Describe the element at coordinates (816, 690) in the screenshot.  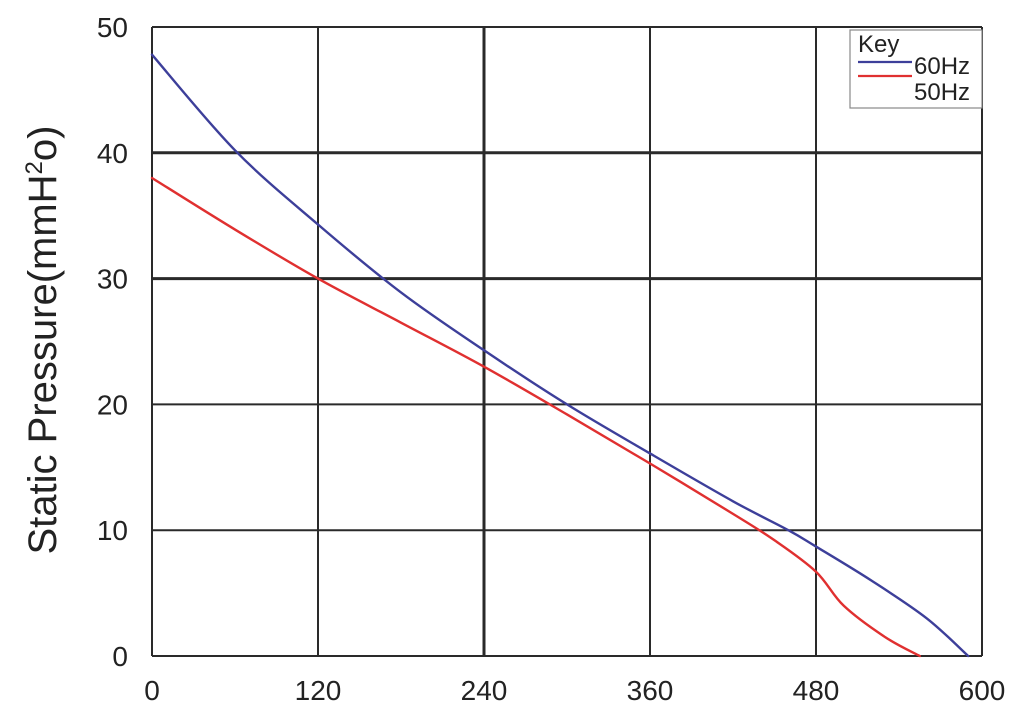
I see `x-tick-label-480: 480` at that location.